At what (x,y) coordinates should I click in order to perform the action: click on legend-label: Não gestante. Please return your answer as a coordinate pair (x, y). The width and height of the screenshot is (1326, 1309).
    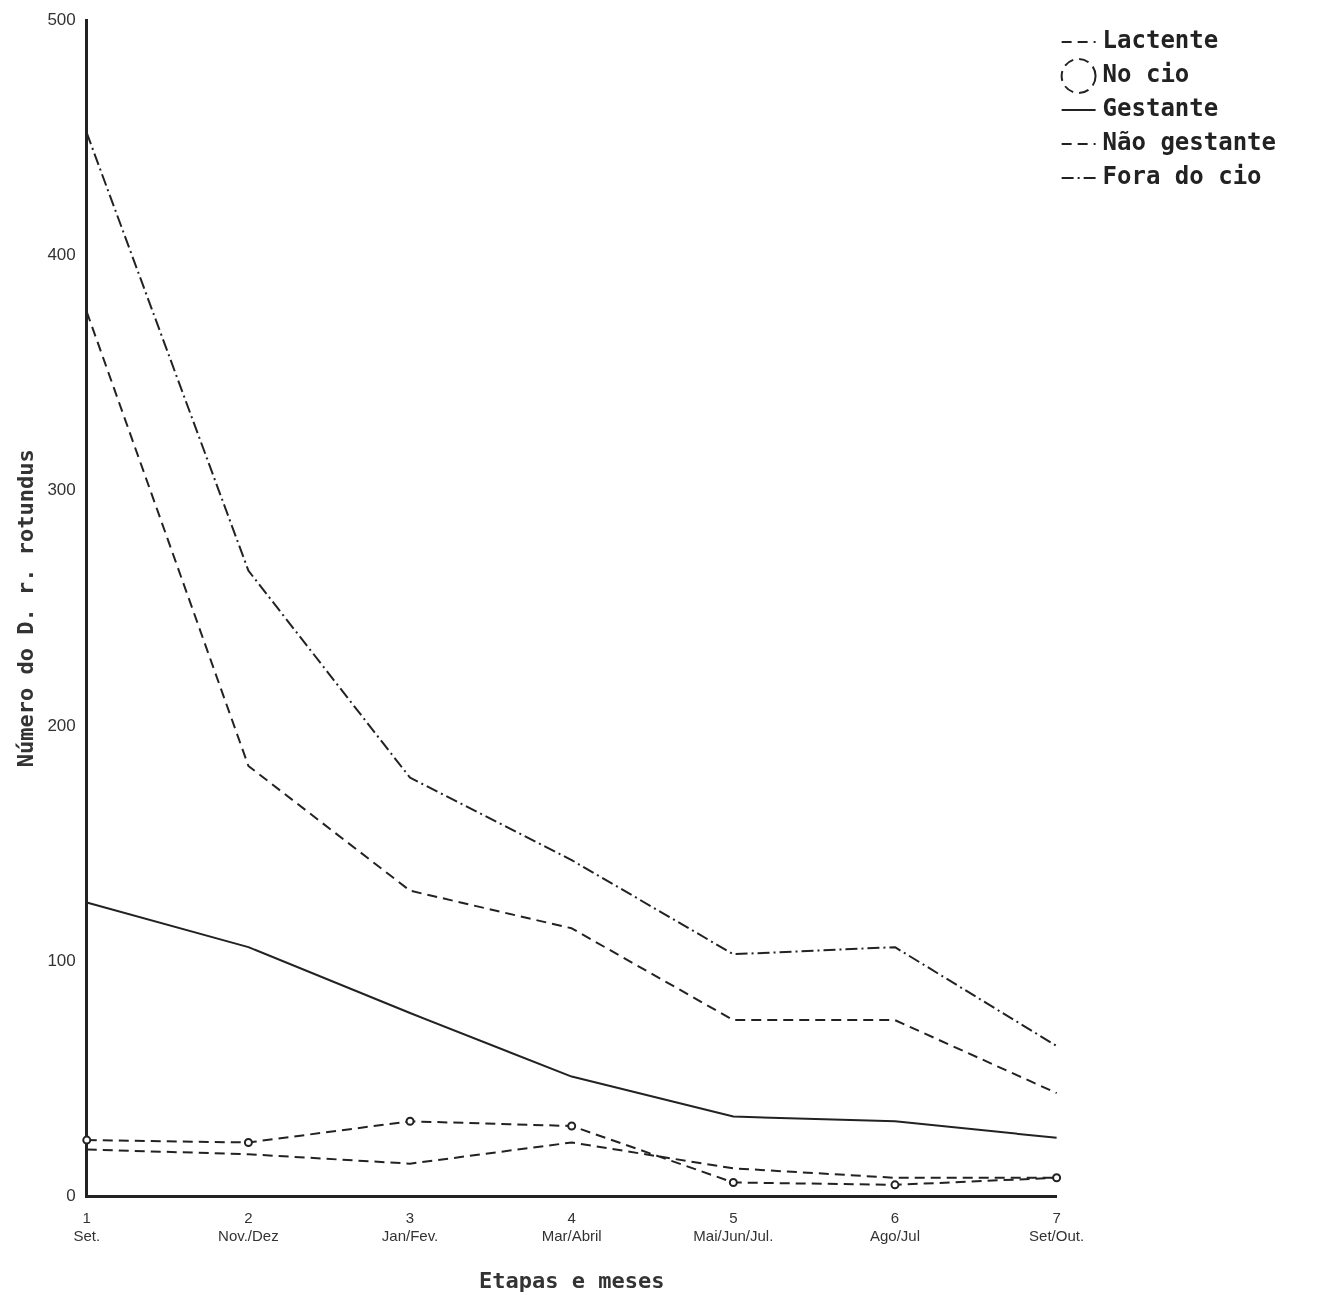
    Looking at the image, I should click on (1189, 142).